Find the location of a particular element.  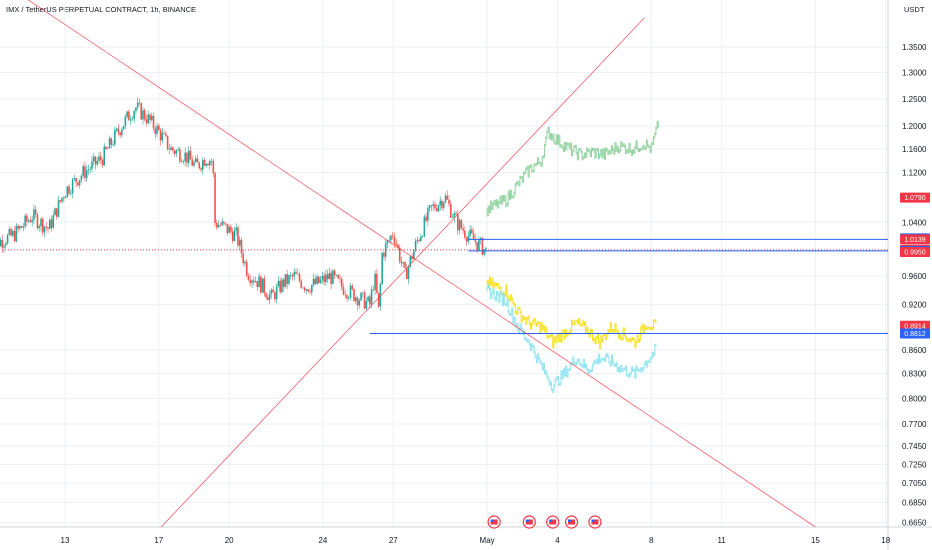

price-label-text: 1.0790 is located at coordinates (915, 198).